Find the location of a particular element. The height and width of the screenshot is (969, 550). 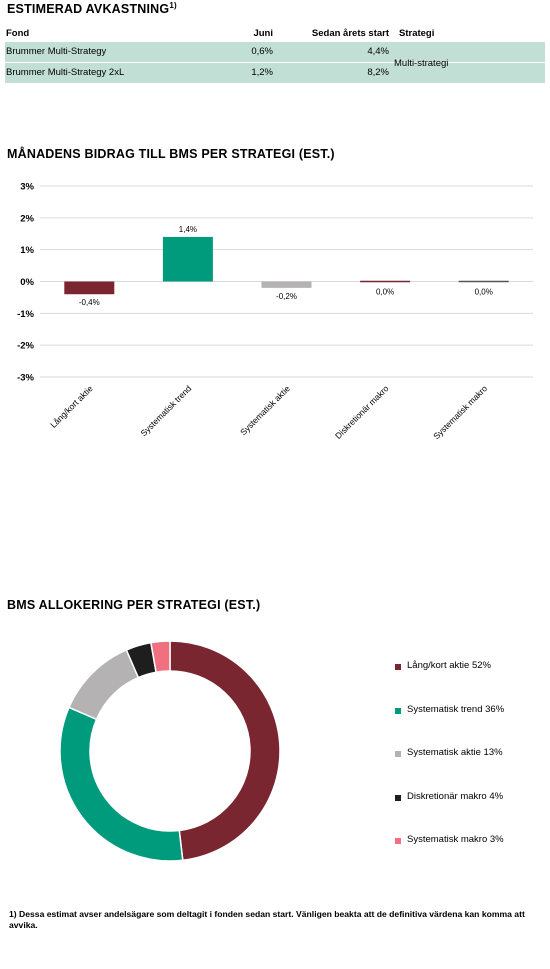

header-ytd: Sedan årets start is located at coordinates (350, 33).